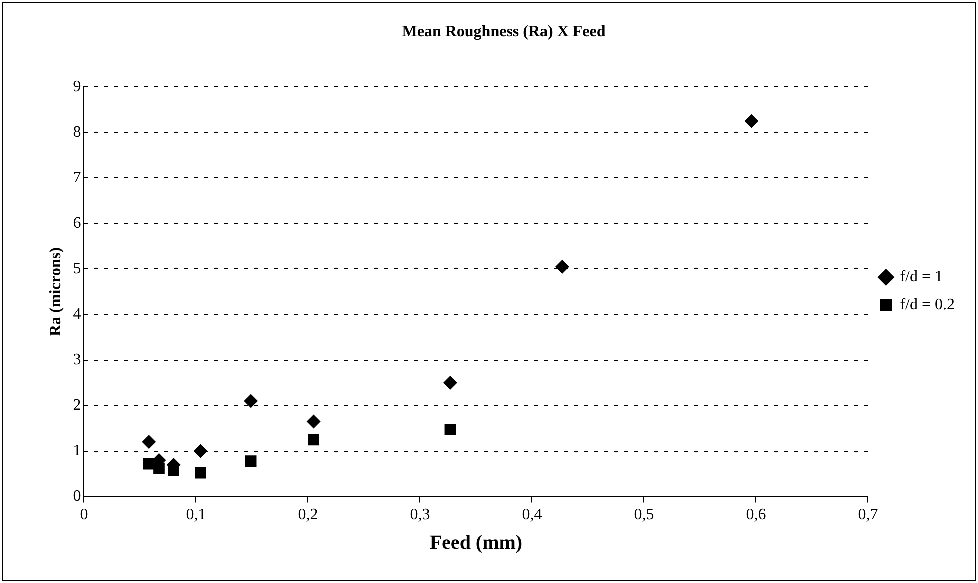 The width and height of the screenshot is (978, 583). I want to click on y-tick-label: 0, so click(77, 497).